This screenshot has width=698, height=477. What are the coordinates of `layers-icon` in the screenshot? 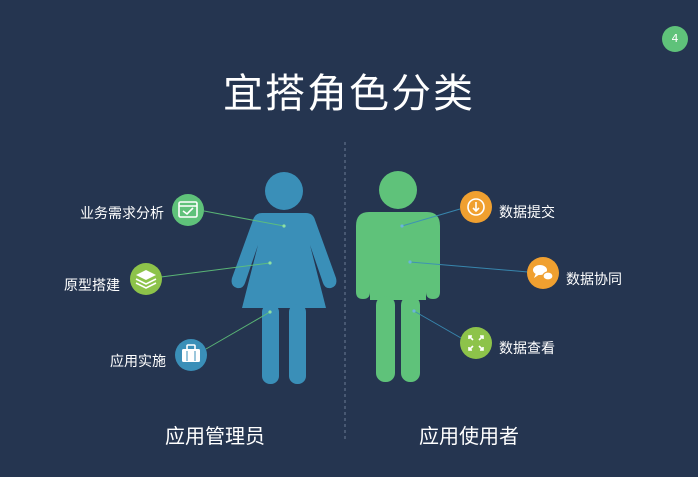 It's located at (146, 279).